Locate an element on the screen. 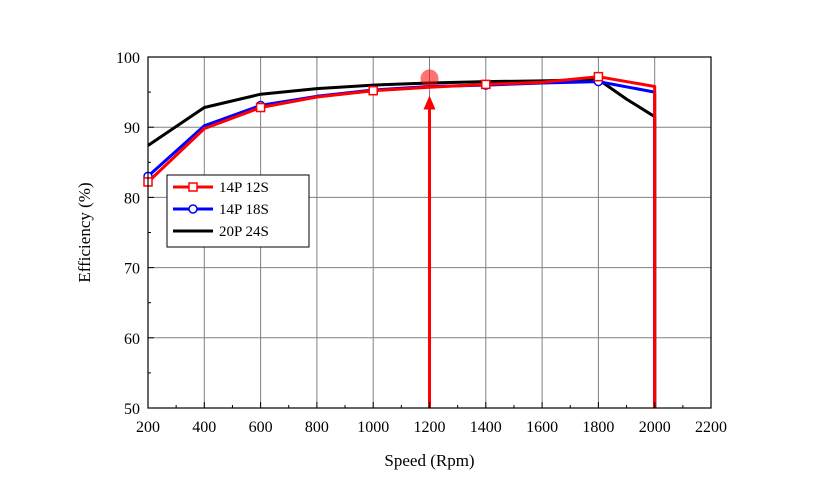 The height and width of the screenshot is (492, 827). x-tick-label: 1600 is located at coordinates (542, 427).